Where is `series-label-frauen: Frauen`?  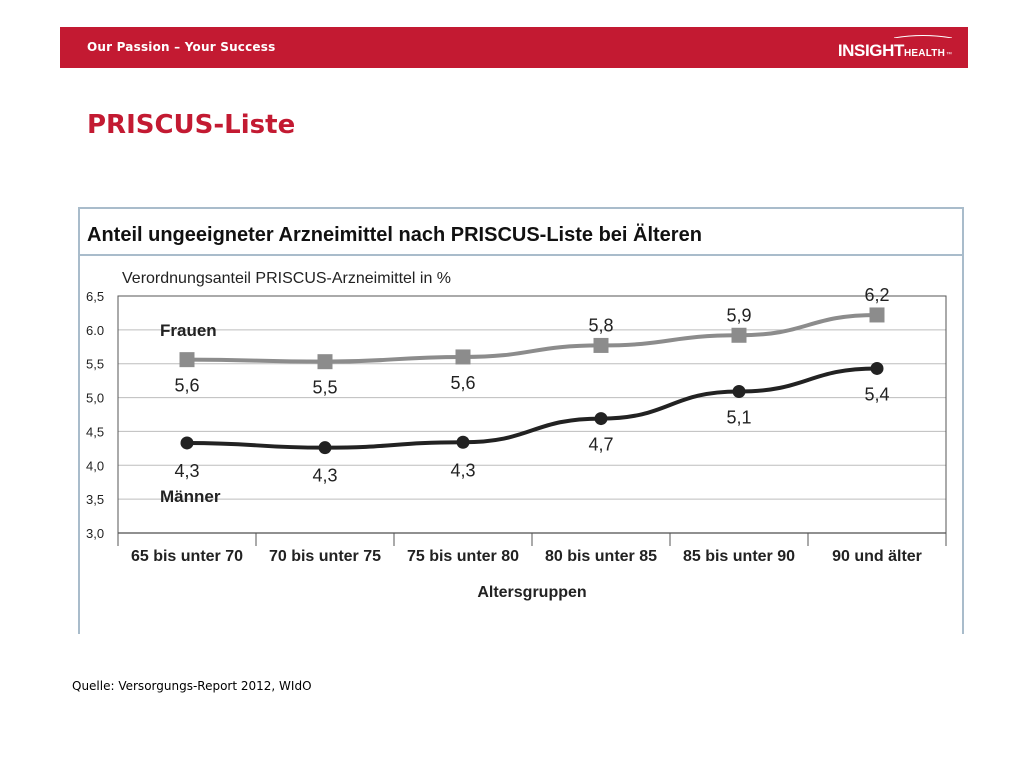
series-label-frauen: Frauen is located at coordinates (188, 330).